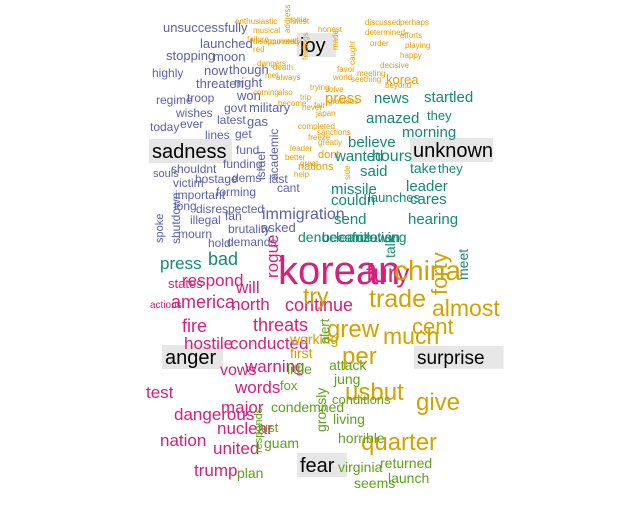  What do you see at coordinates (246, 178) in the screenshot?
I see `word-sadness-dems: dems` at bounding box center [246, 178].